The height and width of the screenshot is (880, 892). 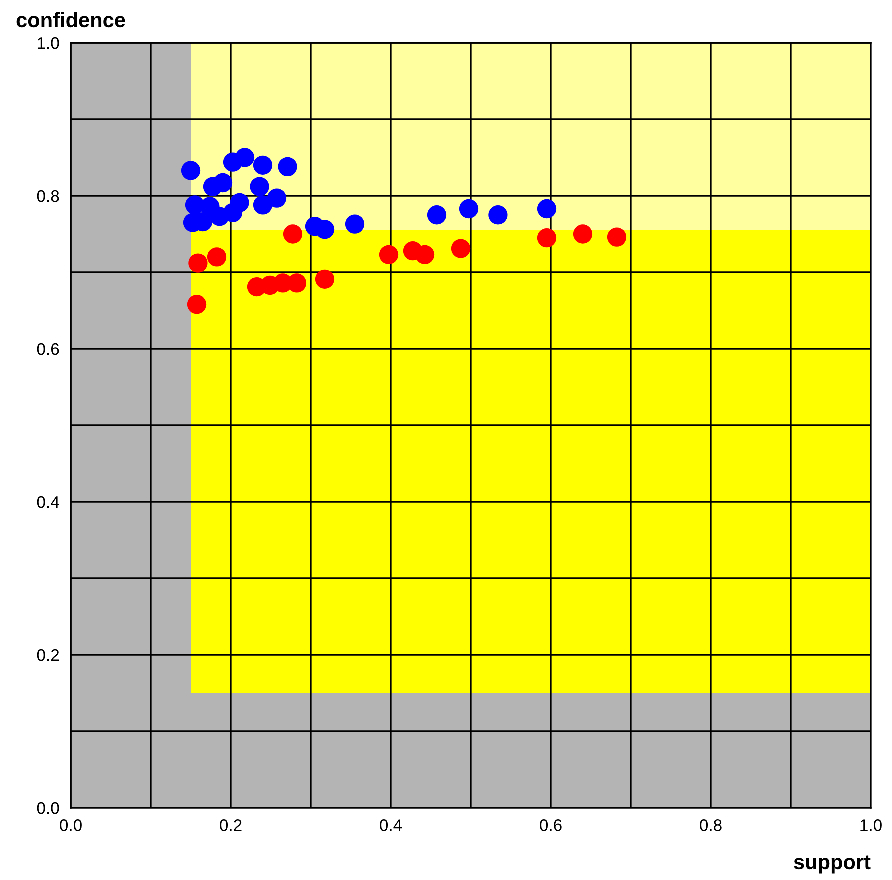 What do you see at coordinates (48, 655) in the screenshot?
I see `y-tick-label: 0.2` at bounding box center [48, 655].